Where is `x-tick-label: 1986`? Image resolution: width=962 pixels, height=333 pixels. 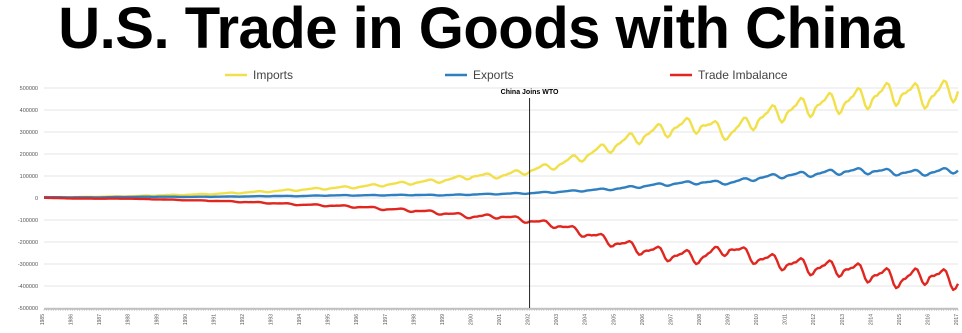 x-tick-label: 1986 is located at coordinates (72, 319).